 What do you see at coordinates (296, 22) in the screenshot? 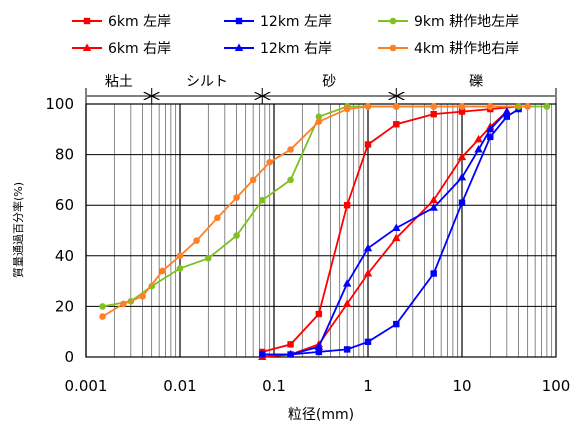
I see `legend-label: 12km 左岸` at bounding box center [296, 22].